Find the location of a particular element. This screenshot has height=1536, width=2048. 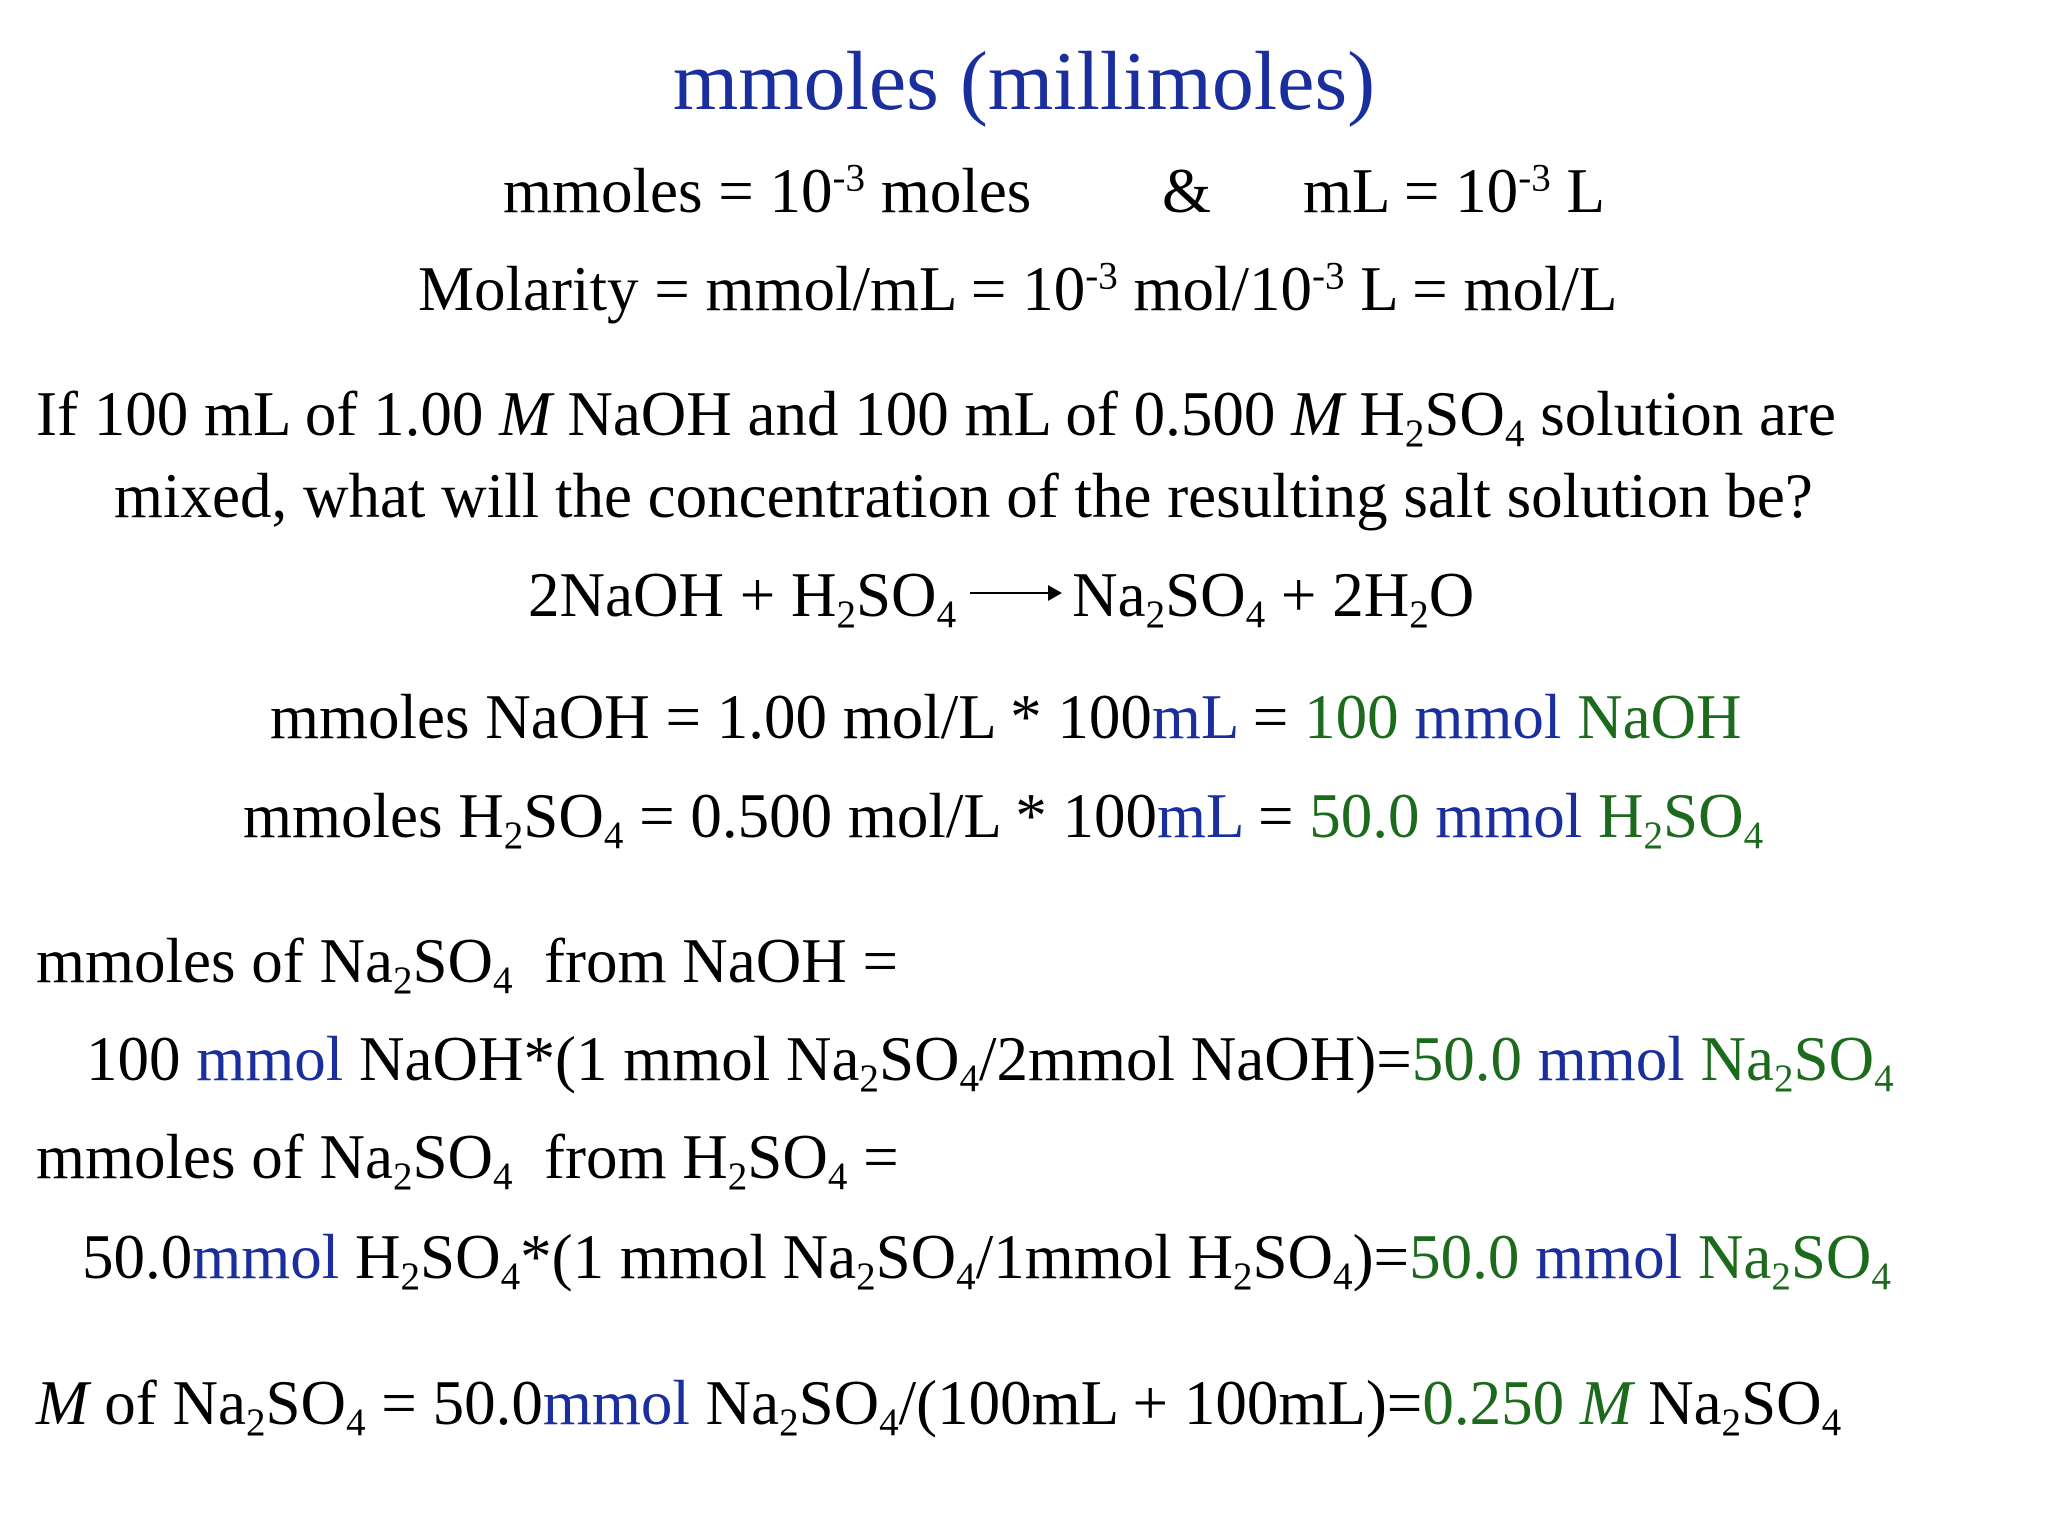

ampersand: & is located at coordinates (1187, 191).